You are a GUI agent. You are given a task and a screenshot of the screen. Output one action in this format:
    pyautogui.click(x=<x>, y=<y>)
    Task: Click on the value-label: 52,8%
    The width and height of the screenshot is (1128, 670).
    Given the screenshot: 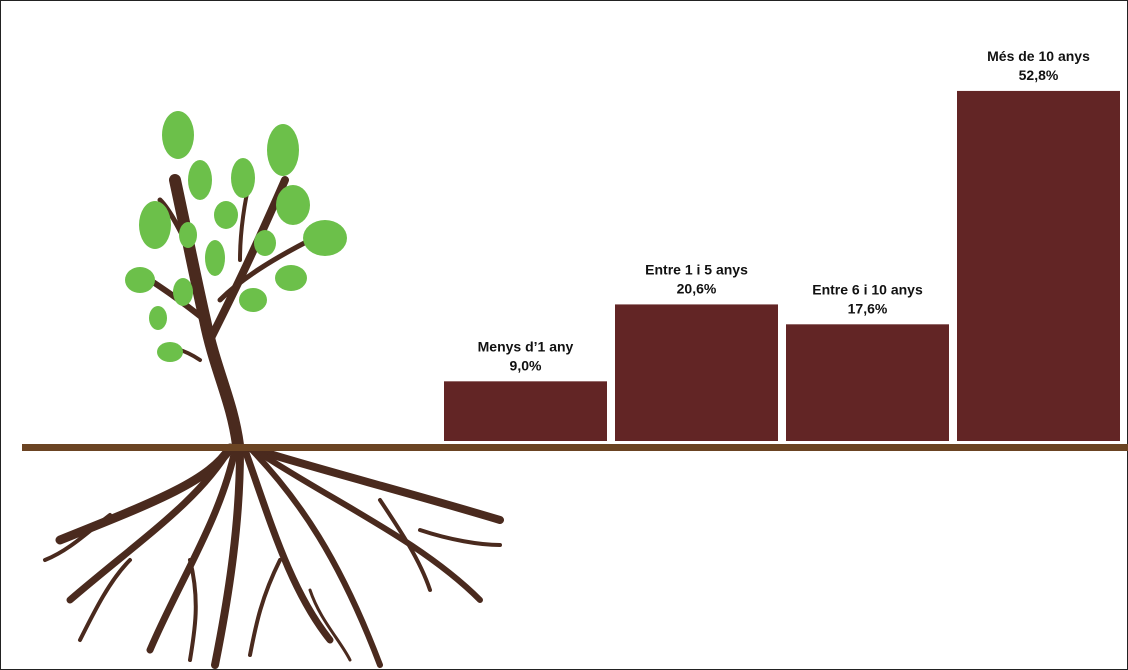 What is the action you would take?
    pyautogui.click(x=1039, y=75)
    